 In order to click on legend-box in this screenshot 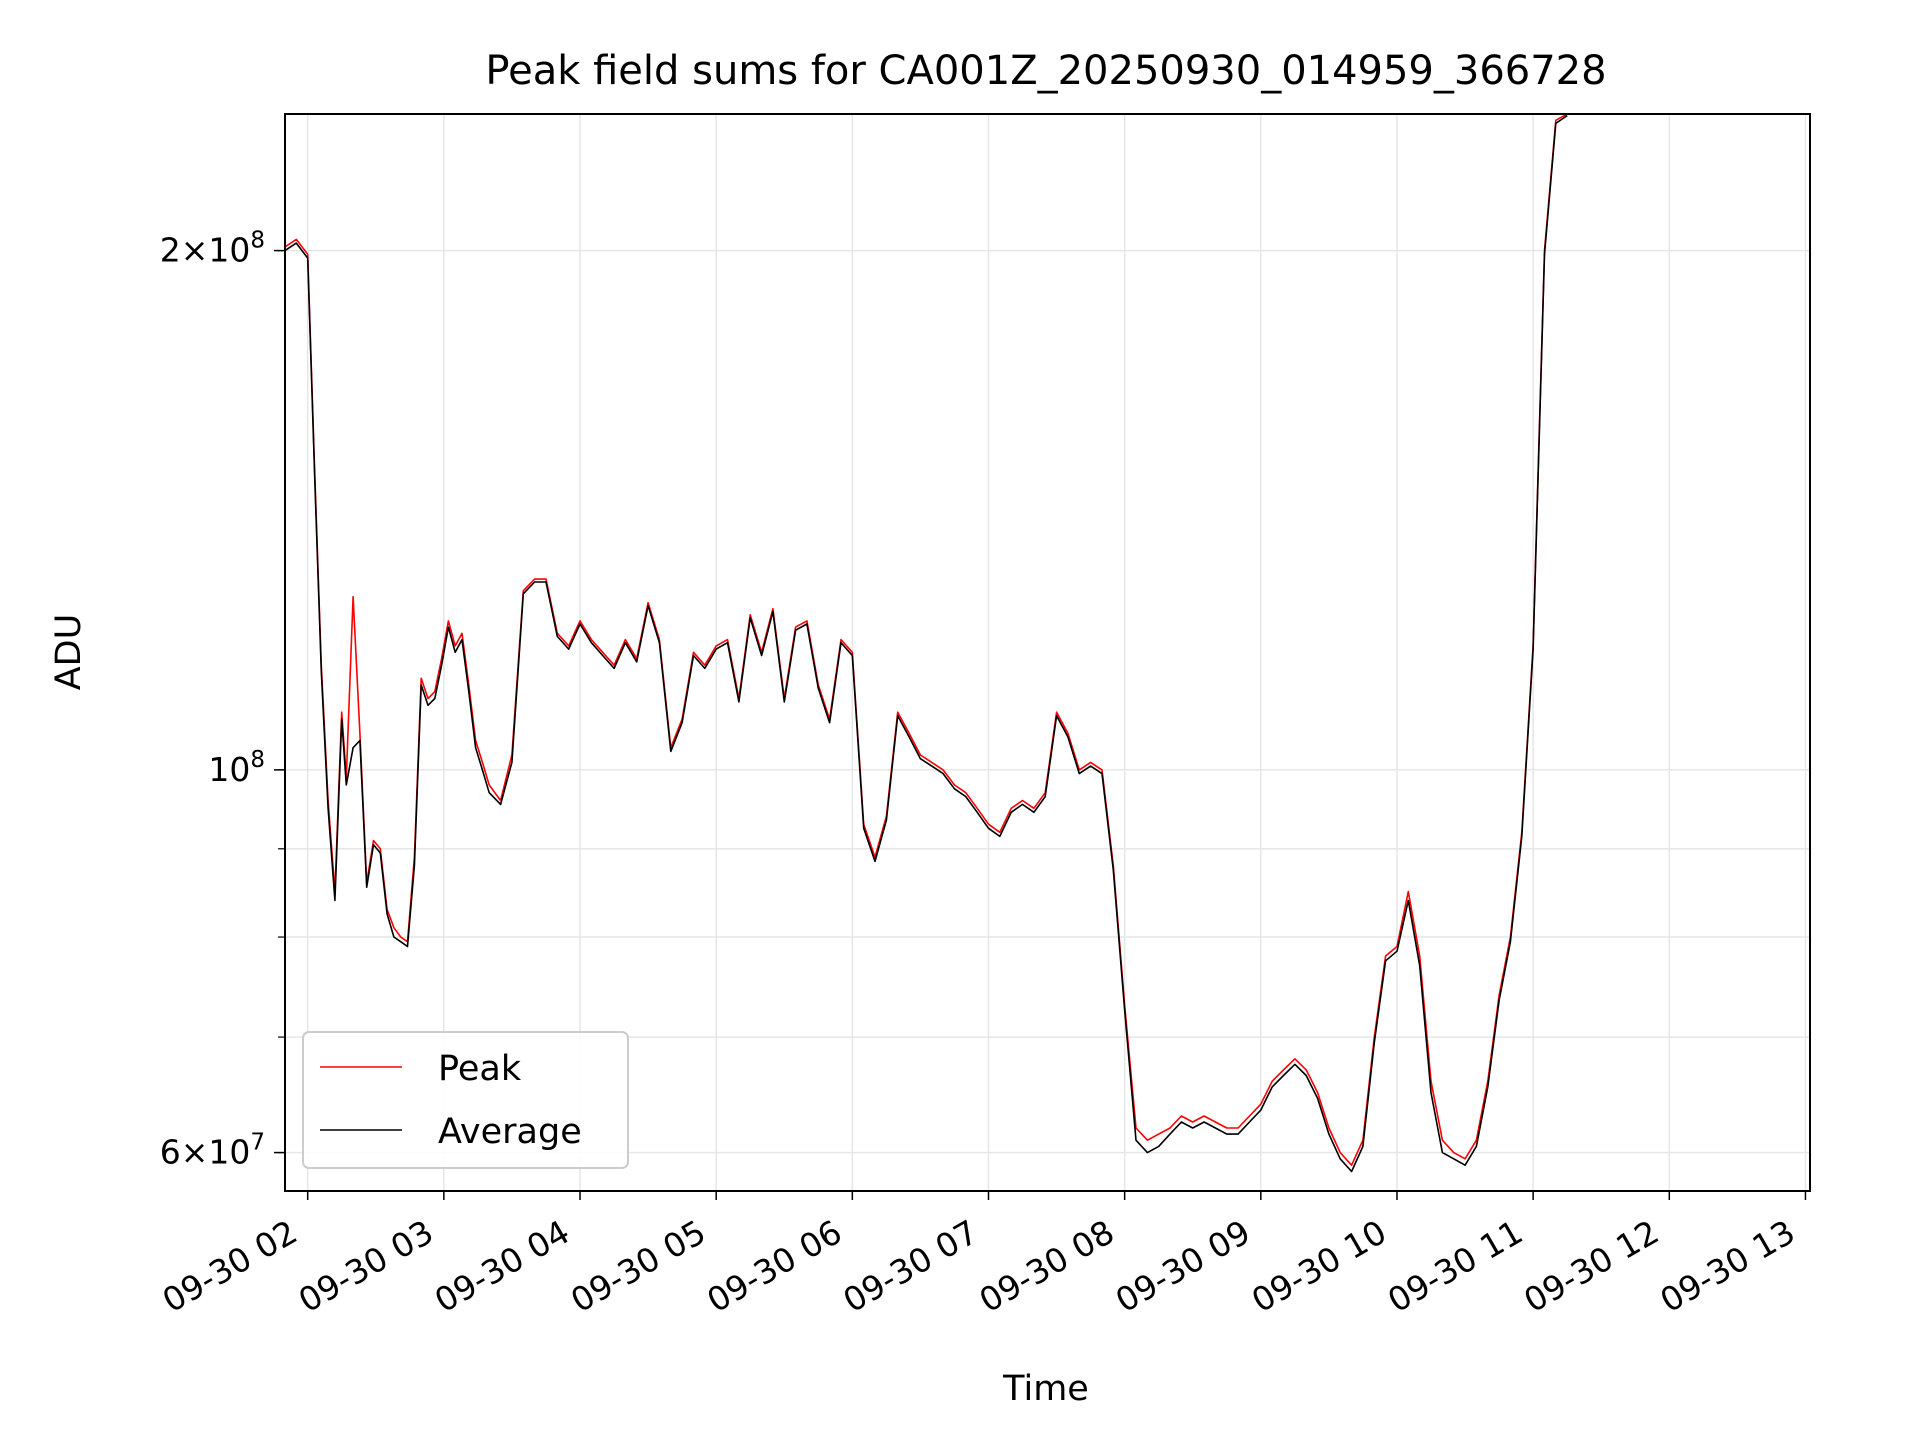, I will do `click(465, 1100)`.